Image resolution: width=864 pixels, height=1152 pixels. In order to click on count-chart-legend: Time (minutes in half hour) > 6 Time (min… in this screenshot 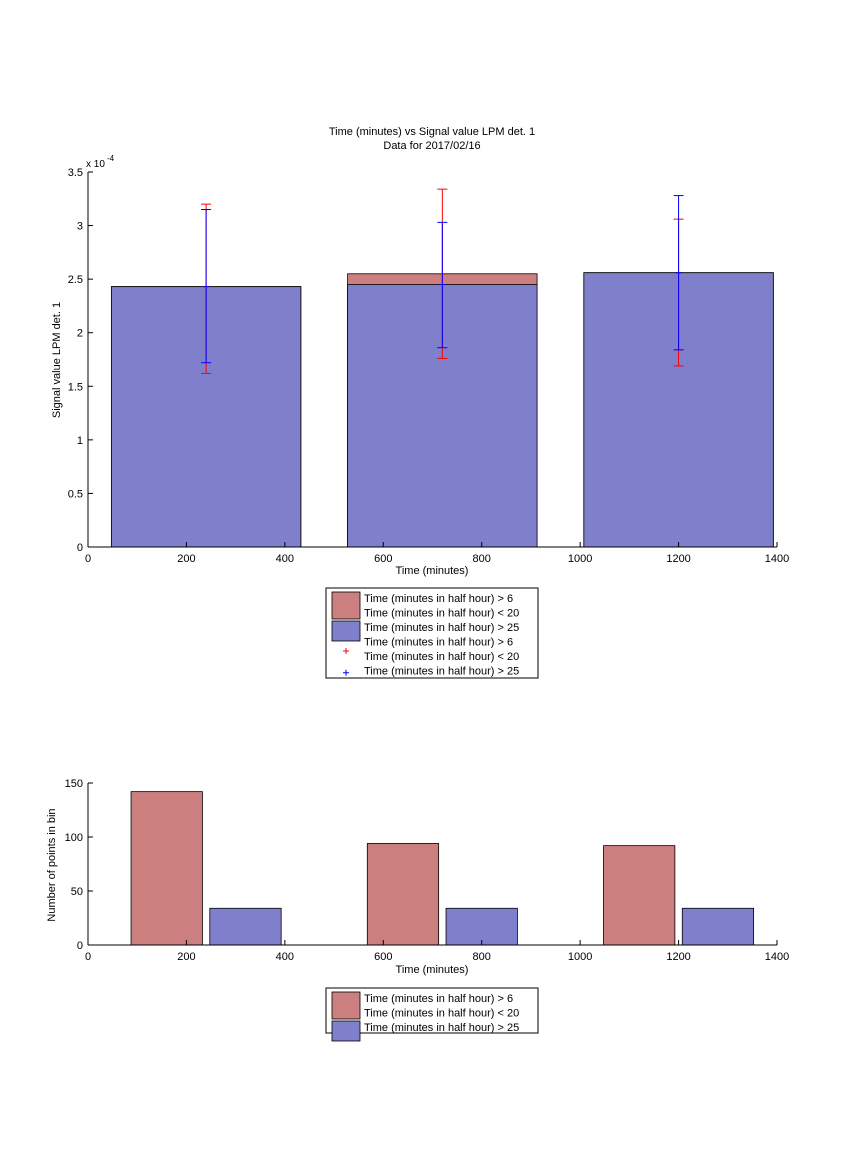, I will do `click(432, 1014)`.